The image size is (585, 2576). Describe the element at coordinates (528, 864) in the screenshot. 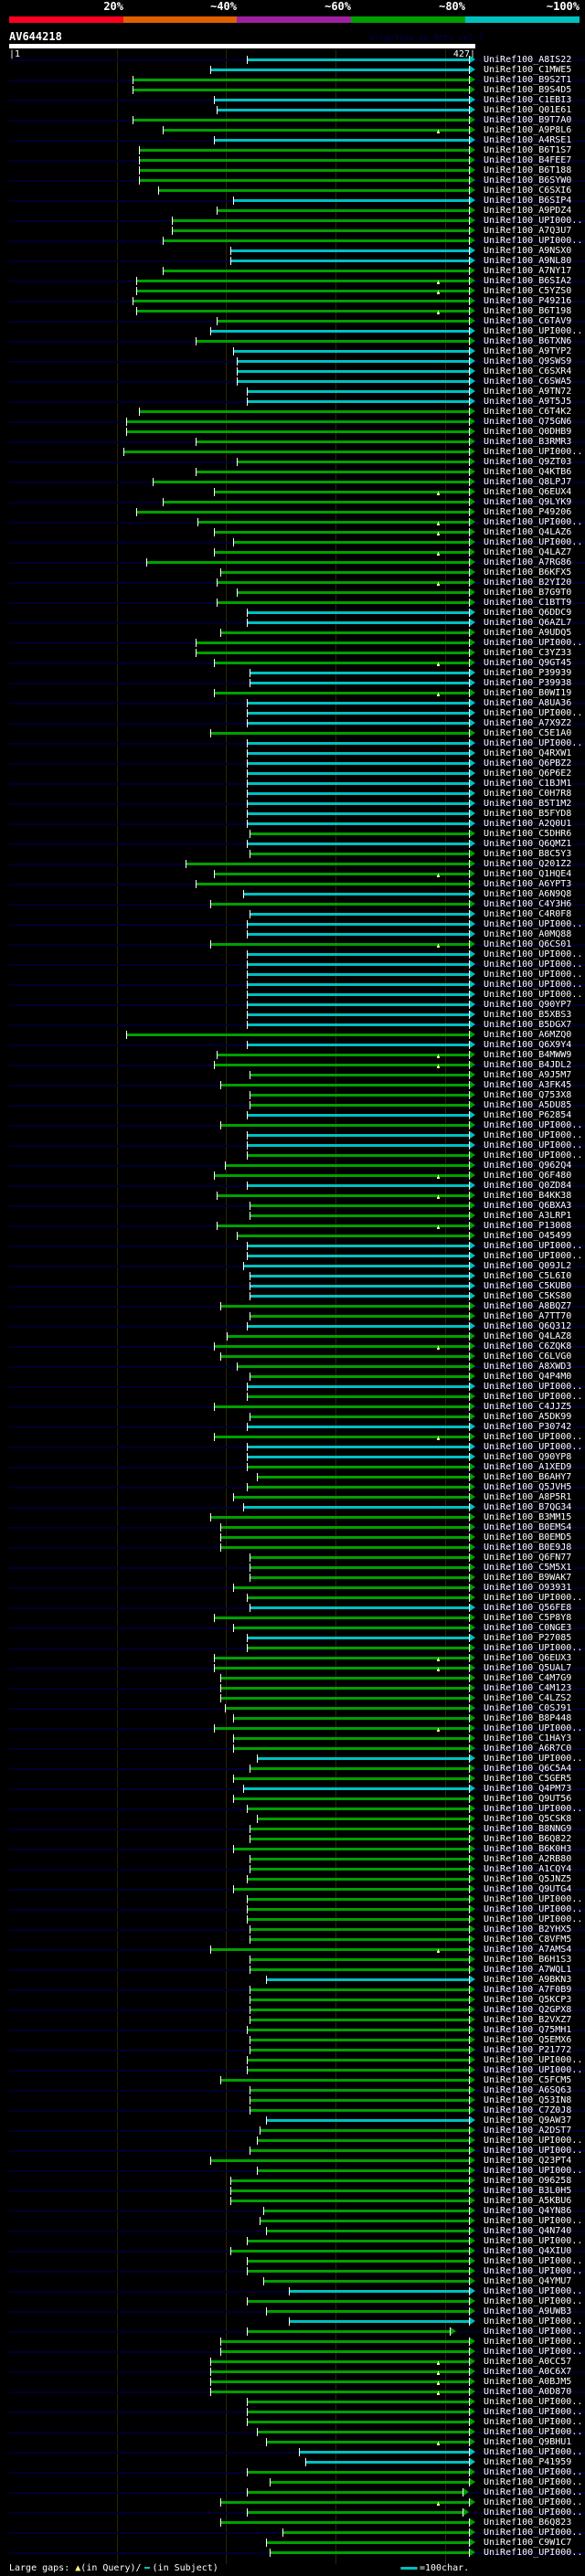

I see `hit-label: UniRef100_Q201Z2` at that location.